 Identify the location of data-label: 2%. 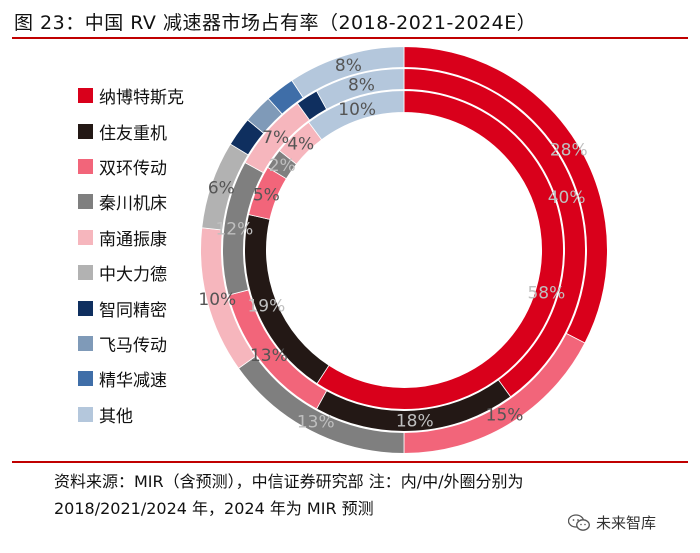
(282, 166).